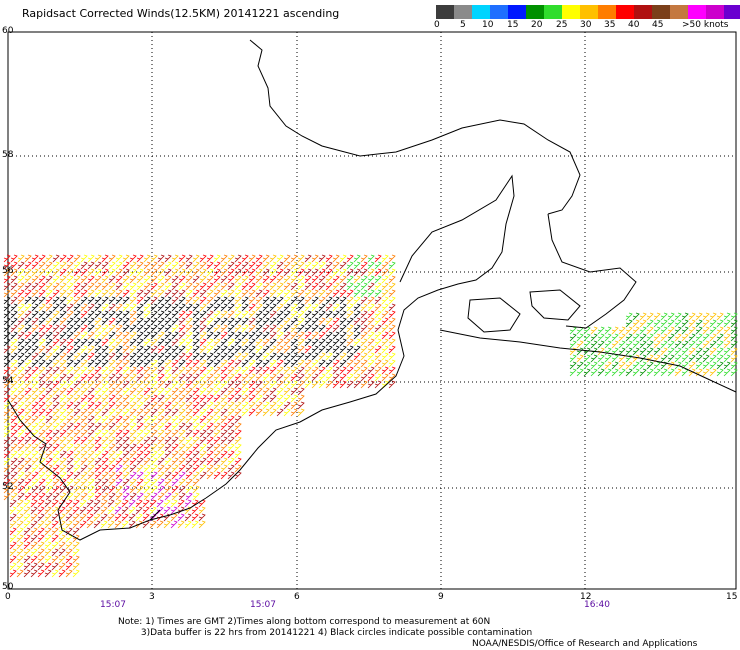 This screenshot has height=650, width=740. Describe the element at coordinates (588, 12) in the screenshot. I see `wind-speed-color-scale` at that location.